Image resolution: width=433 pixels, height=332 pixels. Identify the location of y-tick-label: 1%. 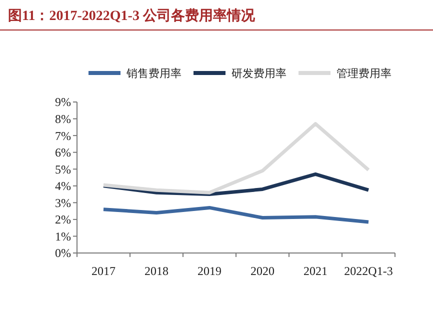
(63, 236).